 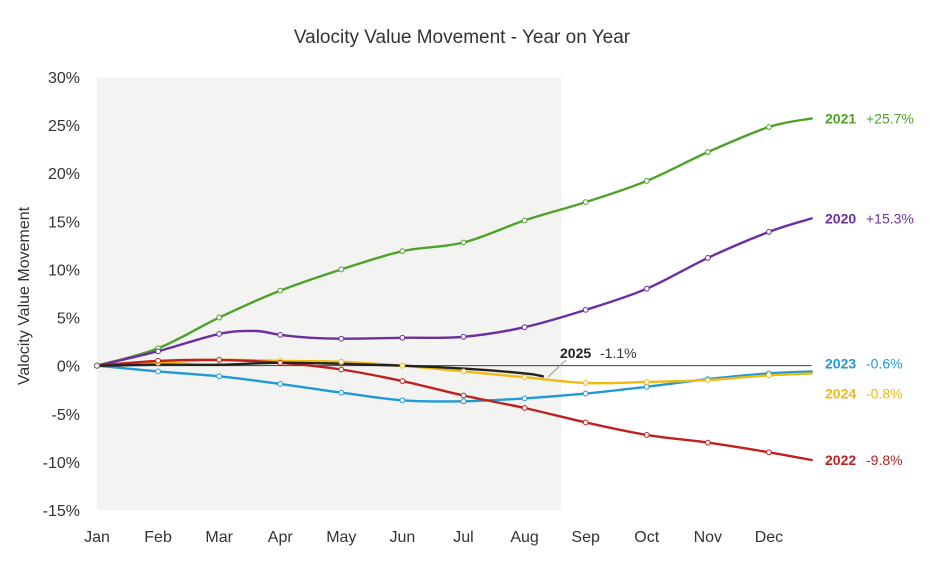 I want to click on end-label-year: 2021, so click(x=840, y=118).